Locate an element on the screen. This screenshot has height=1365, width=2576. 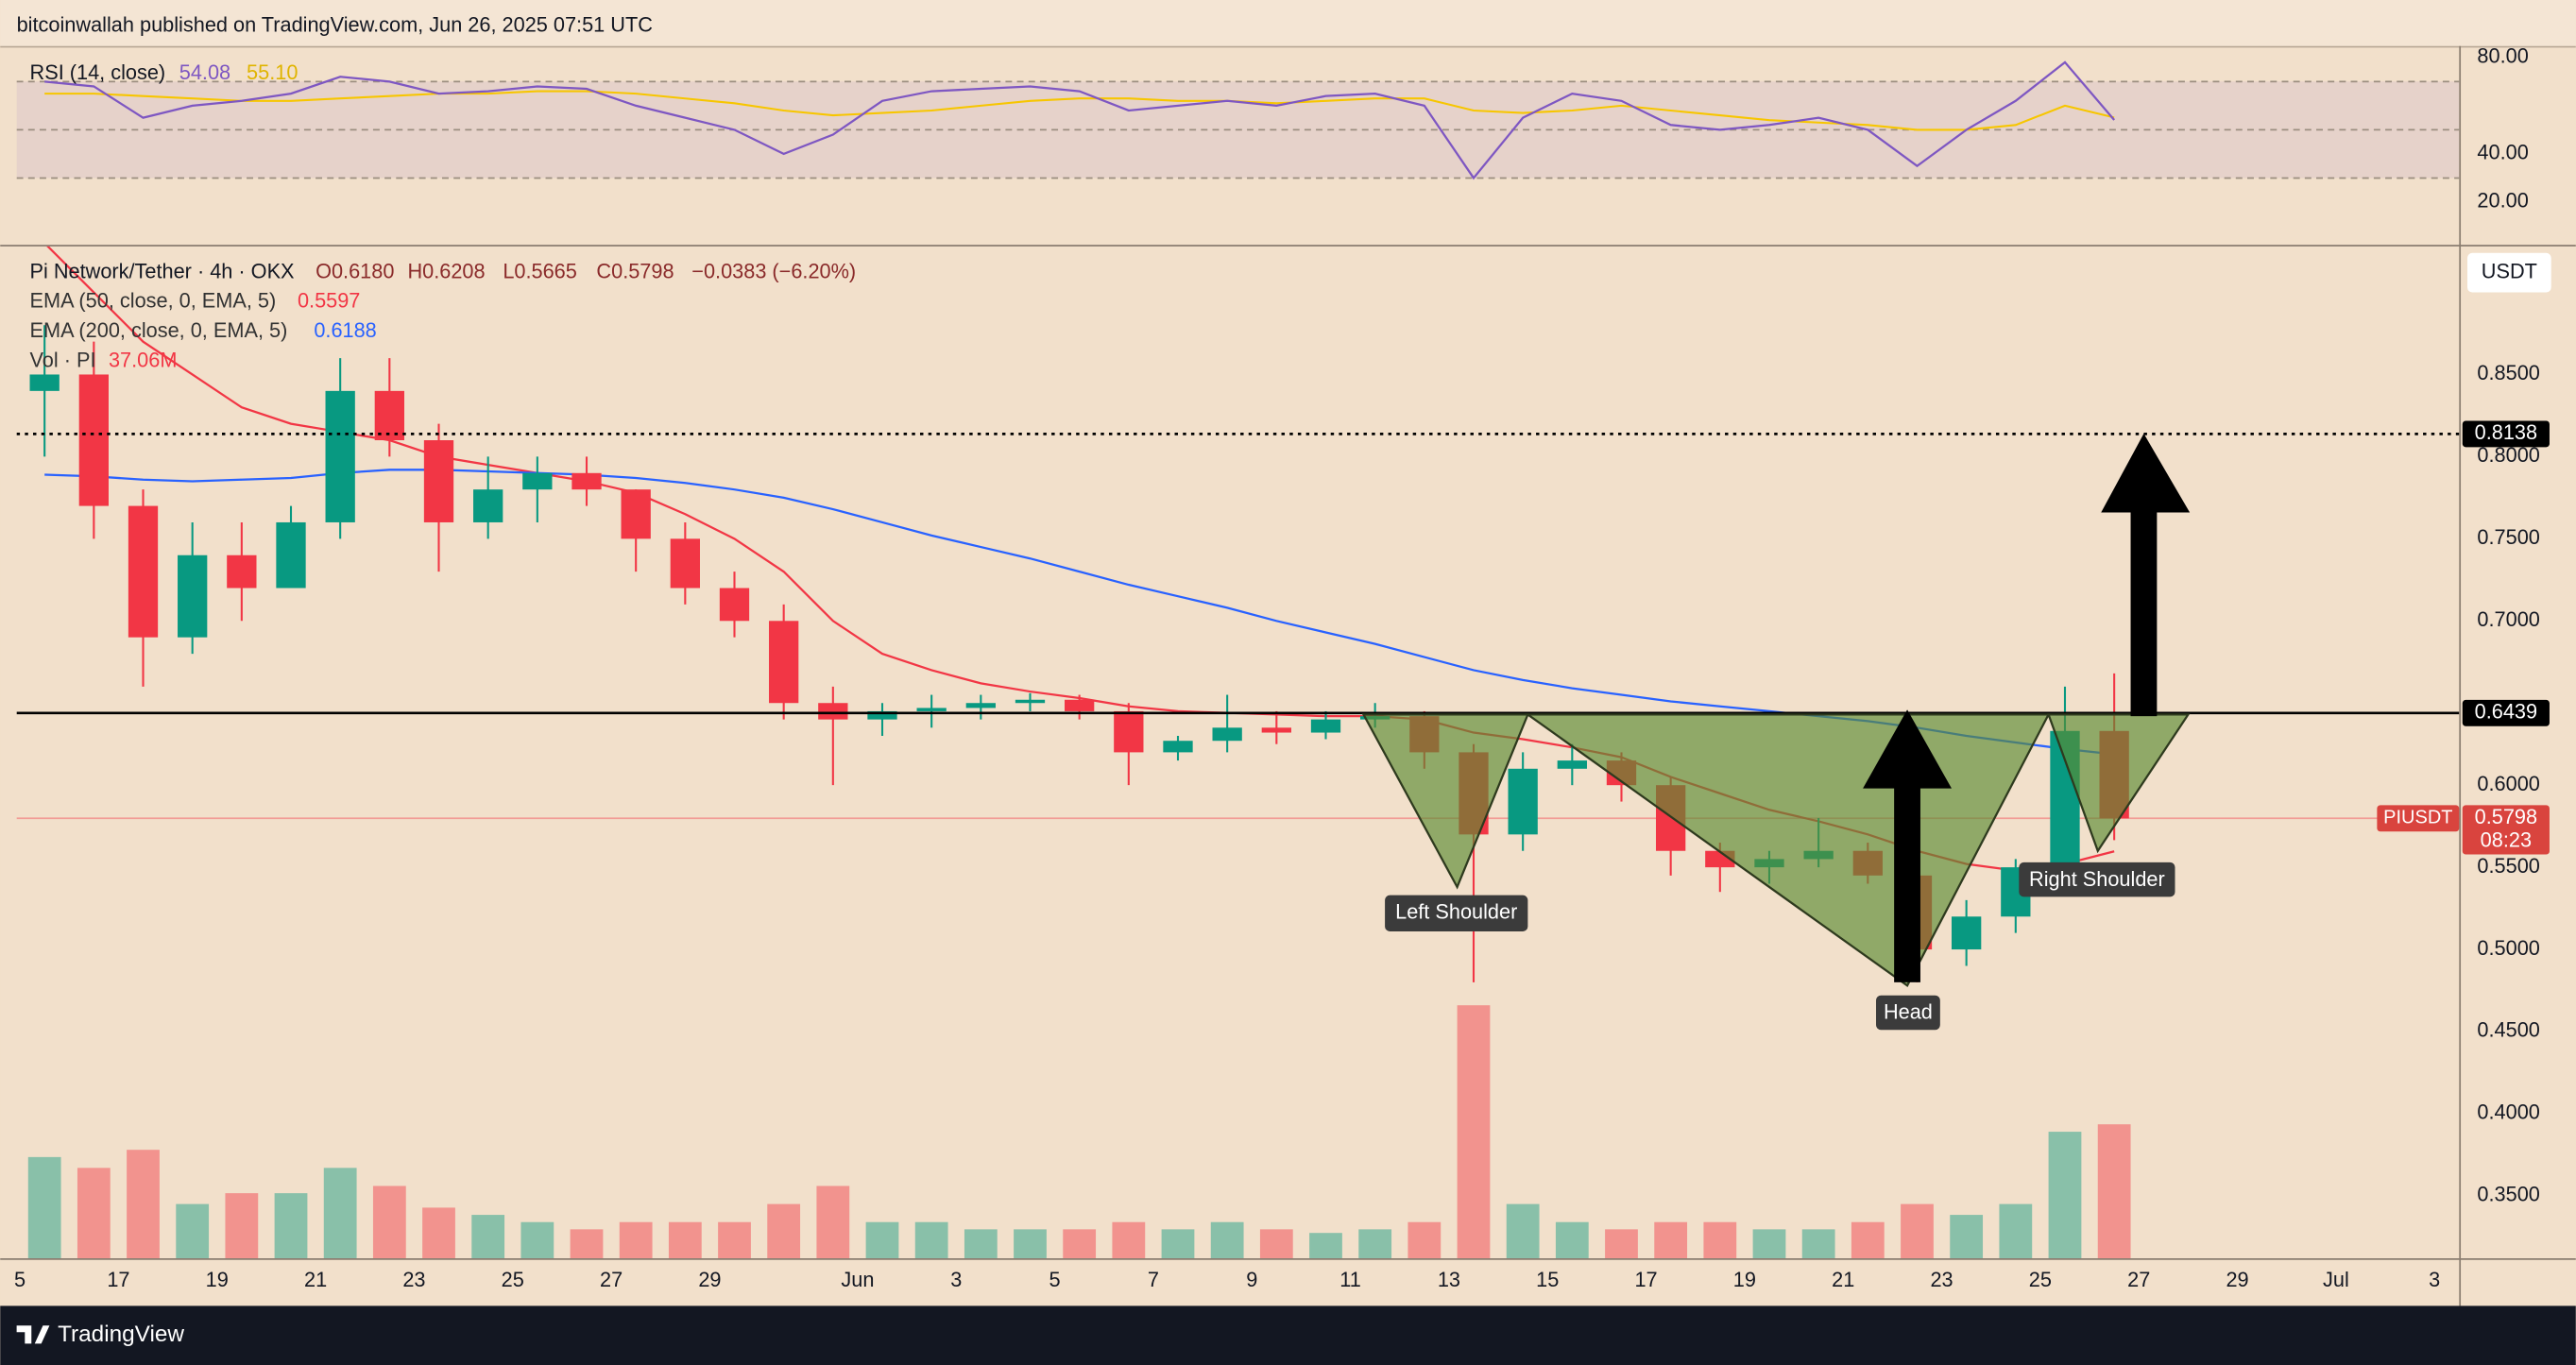
level-label-box is located at coordinates (2506, 434).